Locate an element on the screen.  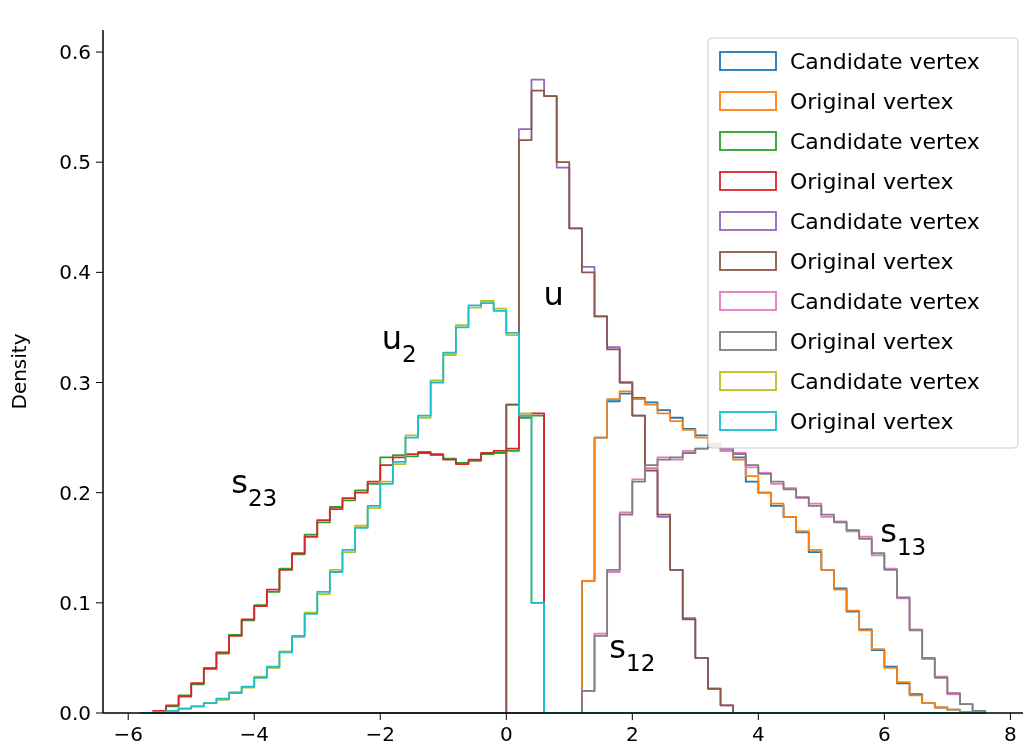
x-tick-label: 6 is located at coordinates (884, 734).